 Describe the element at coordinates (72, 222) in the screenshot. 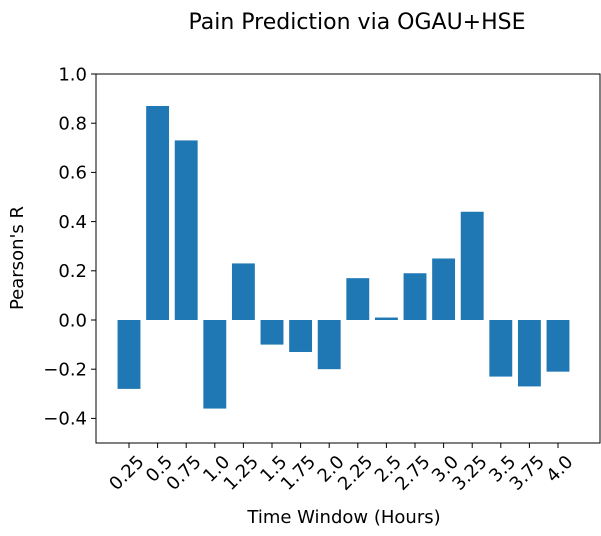

I see `y-tick-label: 0.4` at that location.